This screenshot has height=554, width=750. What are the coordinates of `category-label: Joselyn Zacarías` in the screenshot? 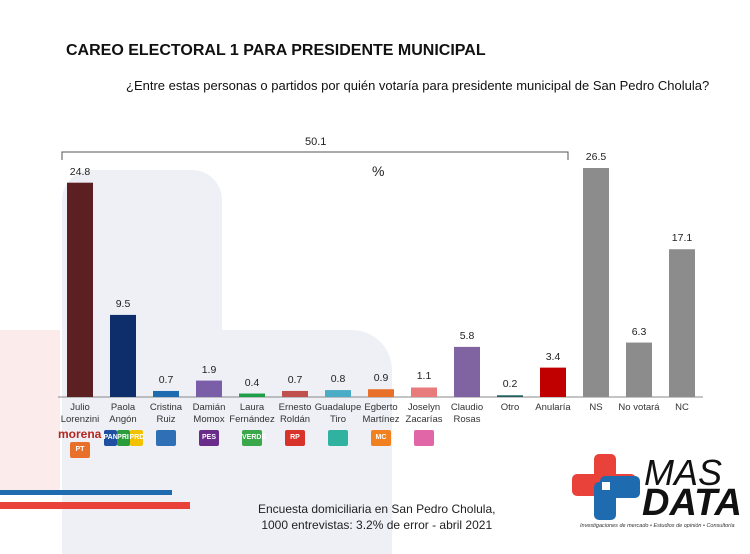 It's located at (424, 413).